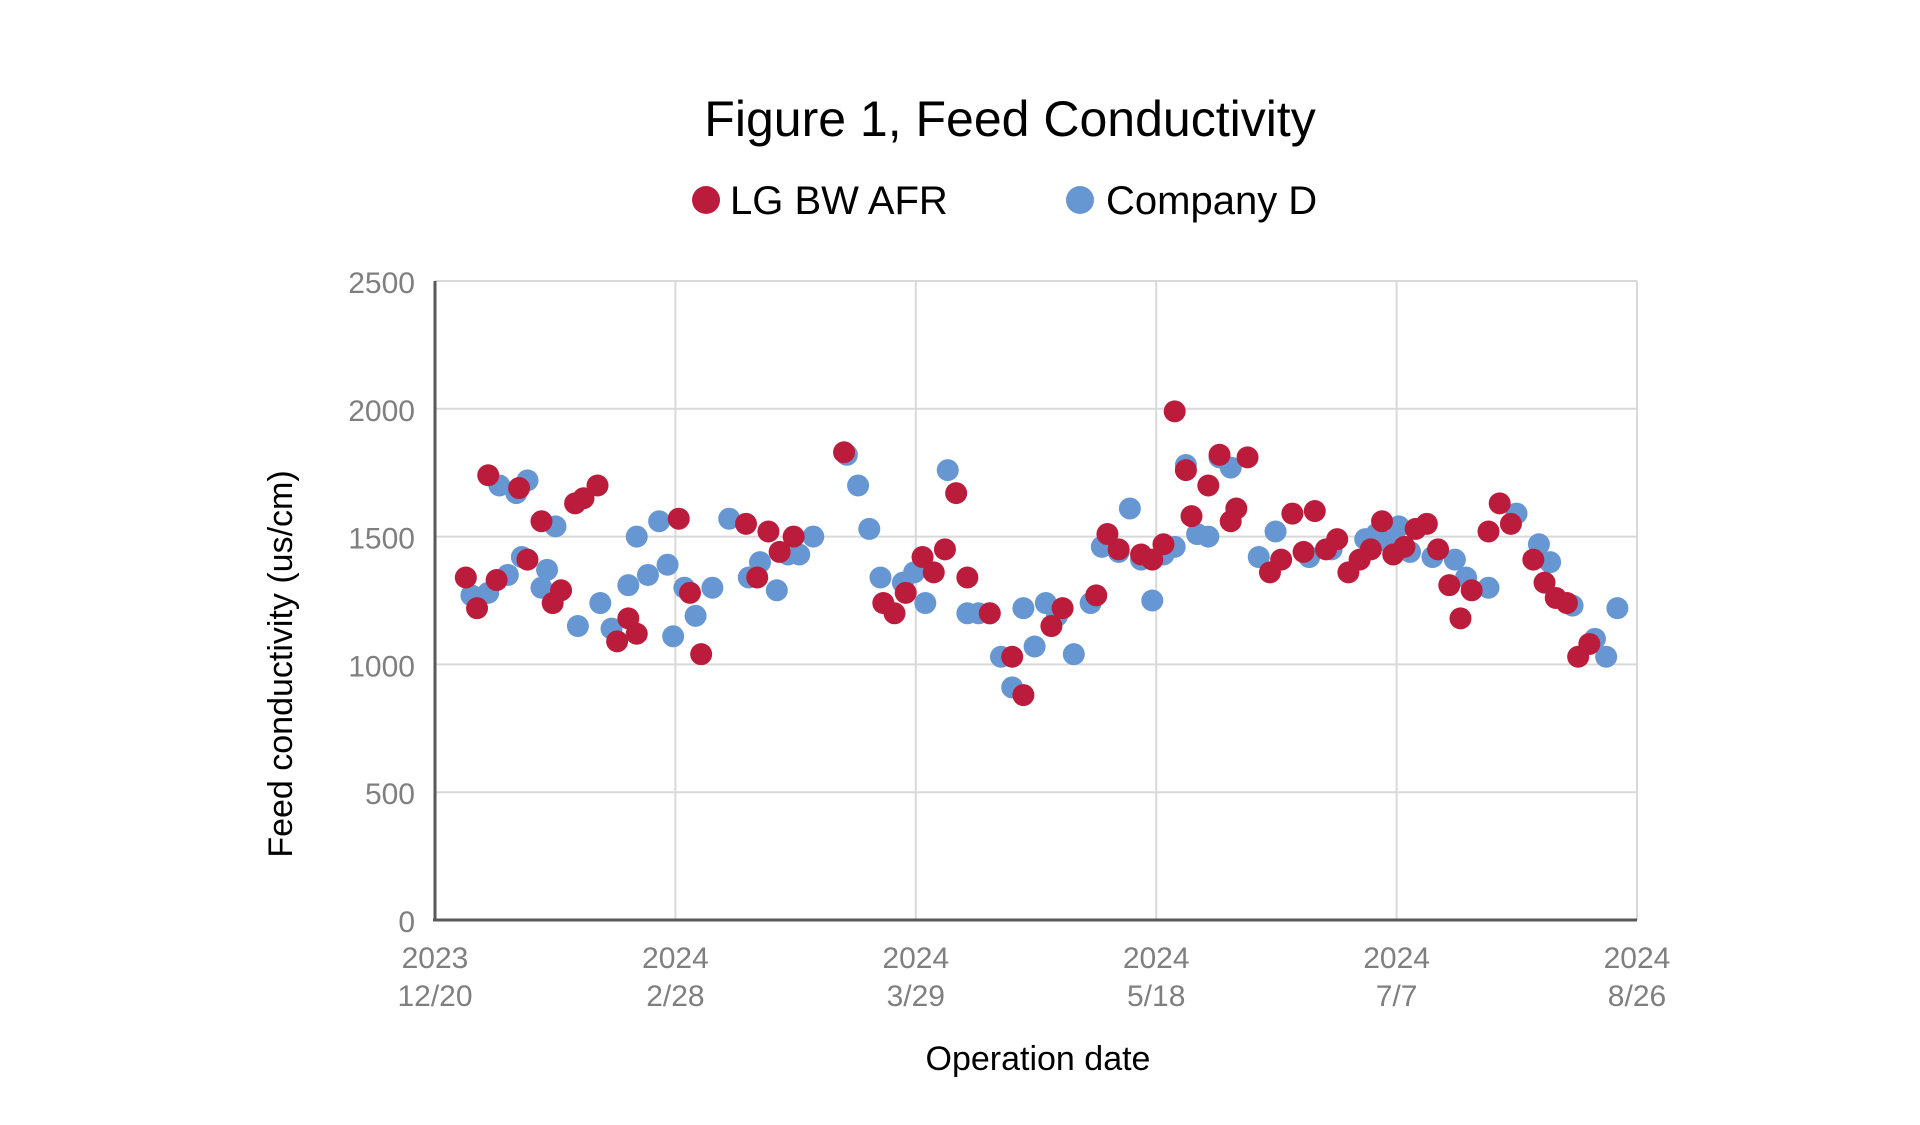 The width and height of the screenshot is (1920, 1125). I want to click on chart-title: Figure 1, Feed Conductivity, so click(1009, 119).